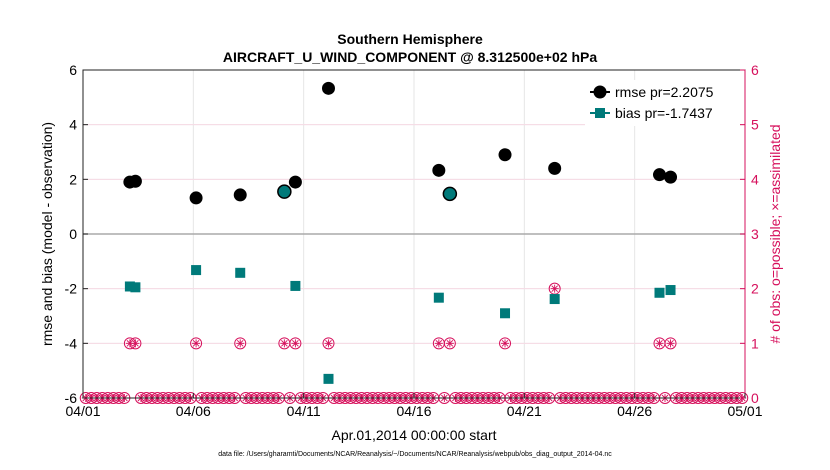 Image resolution: width=830 pixels, height=470 pixels. What do you see at coordinates (71, 289) in the screenshot?
I see `y-tick-label: -2` at bounding box center [71, 289].